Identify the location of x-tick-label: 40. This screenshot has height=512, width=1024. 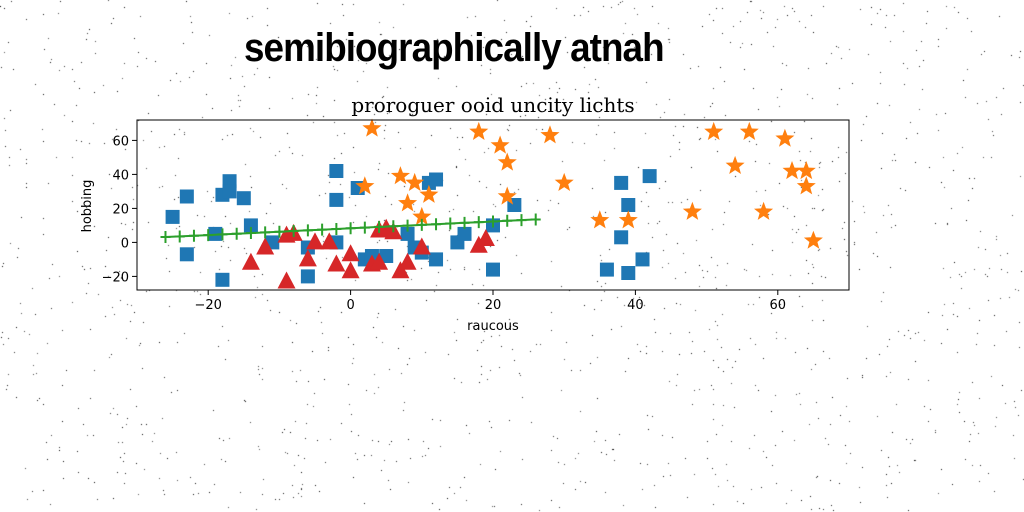
(635, 305).